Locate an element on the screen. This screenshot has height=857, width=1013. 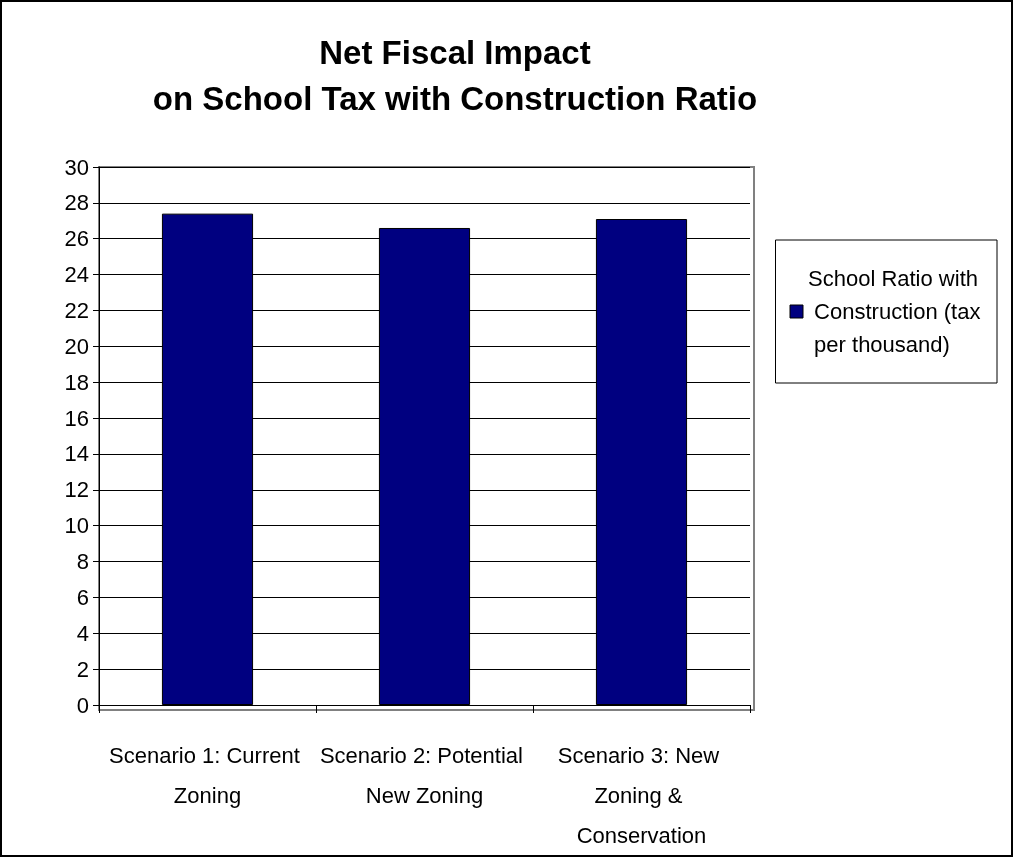
y-tick-label: 16 is located at coordinates (76, 418).